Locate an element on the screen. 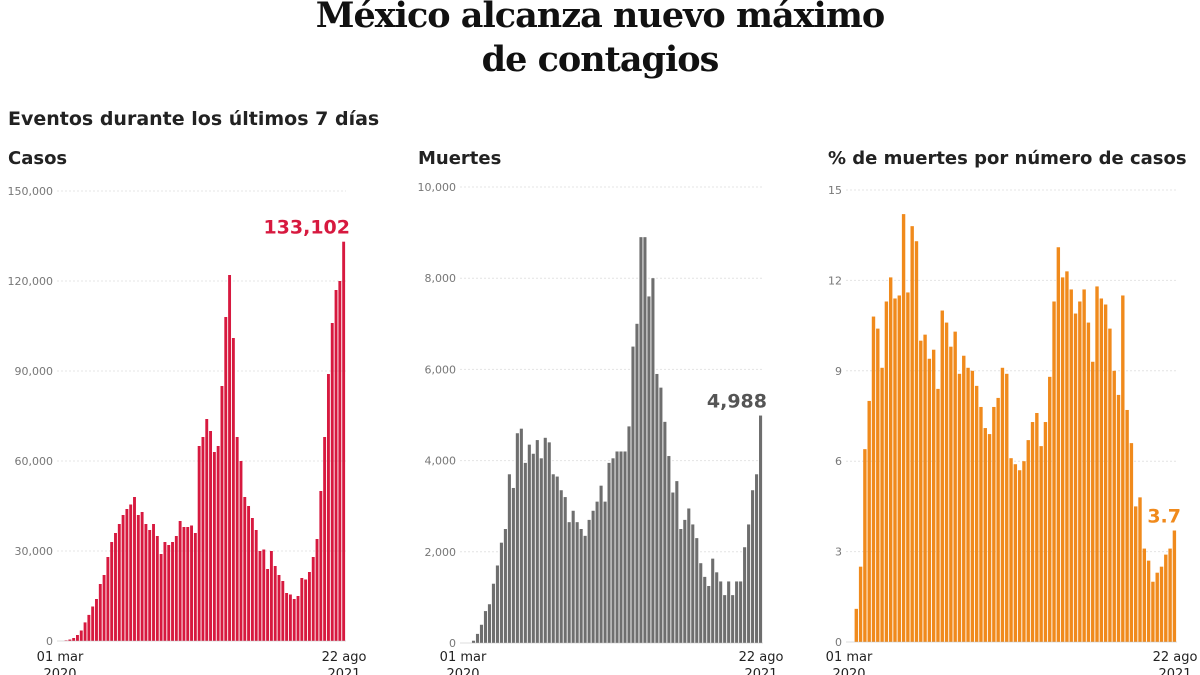  y-tick-label: 120,000 is located at coordinates (31, 281).